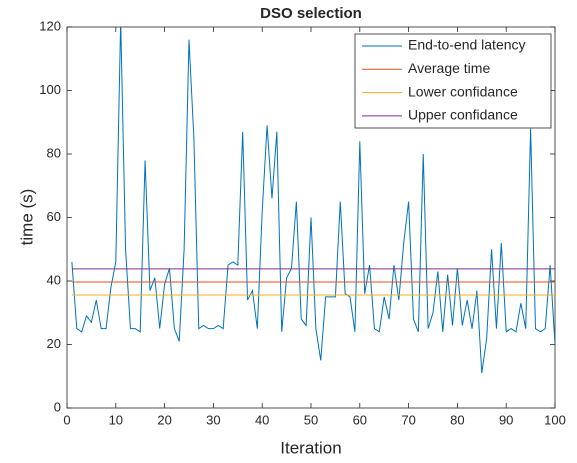 This screenshot has width=577, height=463. I want to click on y-axis-label: time (s), so click(26, 217).